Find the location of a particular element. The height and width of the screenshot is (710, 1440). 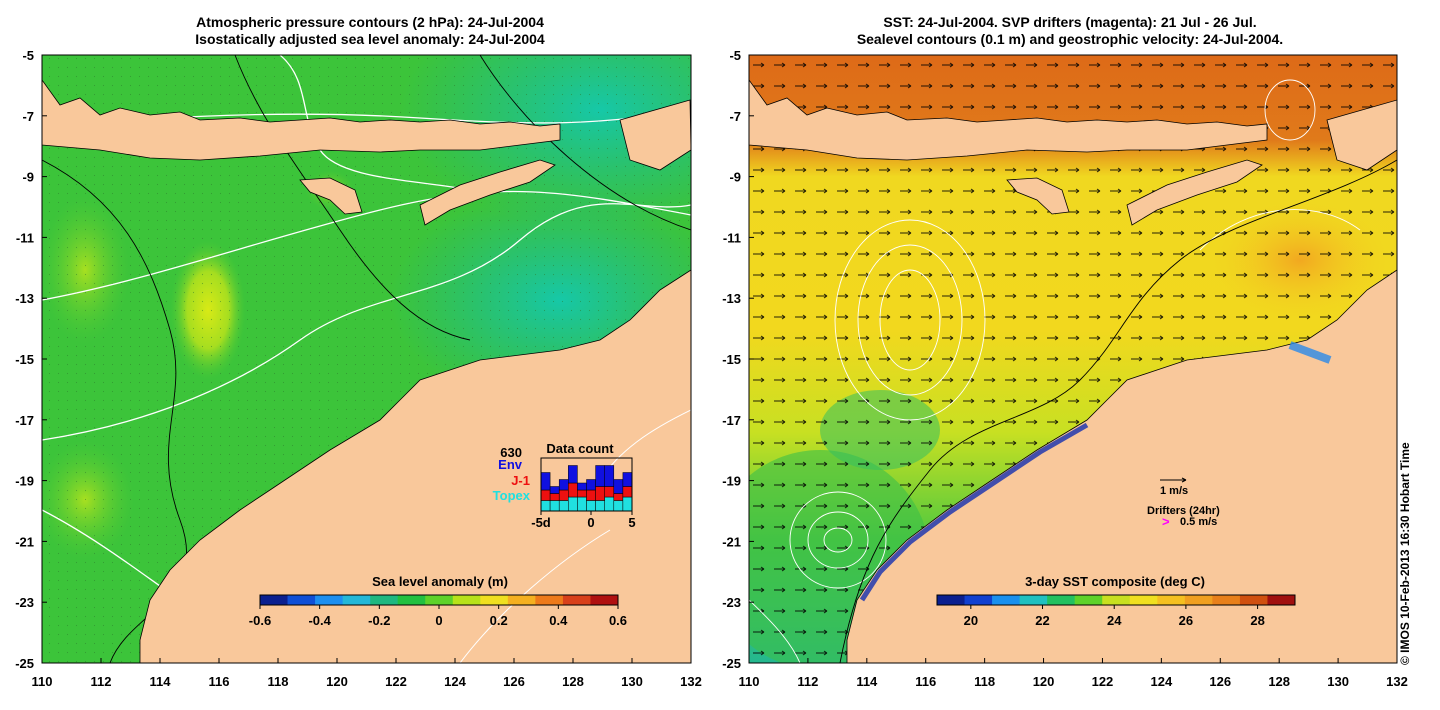

sumba-island-land-right is located at coordinates (1038, 196).